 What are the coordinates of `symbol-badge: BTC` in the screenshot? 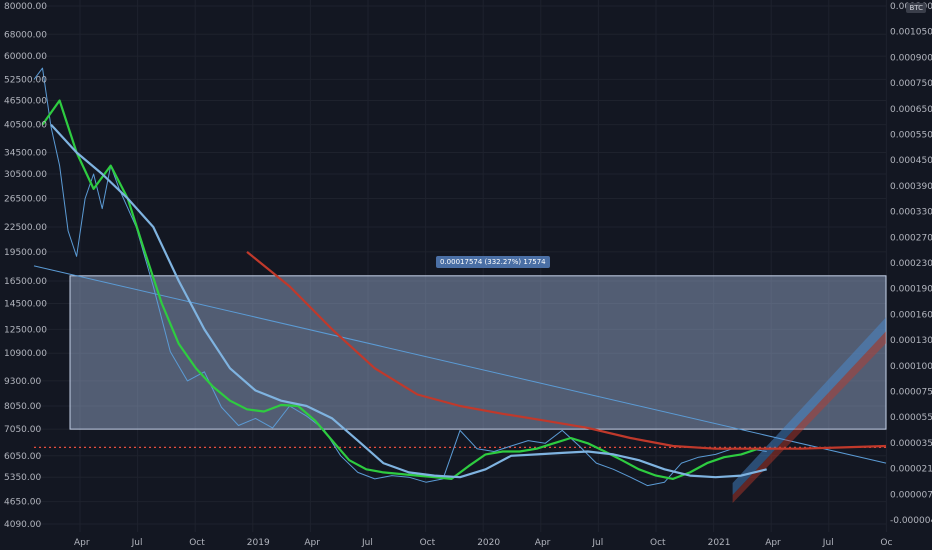 It's located at (916, 8).